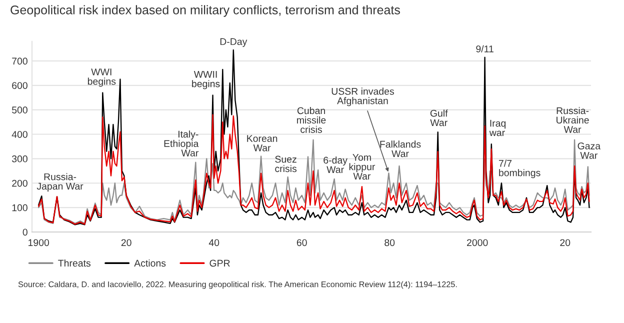  What do you see at coordinates (74, 263) in the screenshot?
I see `legend-label: Threats` at bounding box center [74, 263].